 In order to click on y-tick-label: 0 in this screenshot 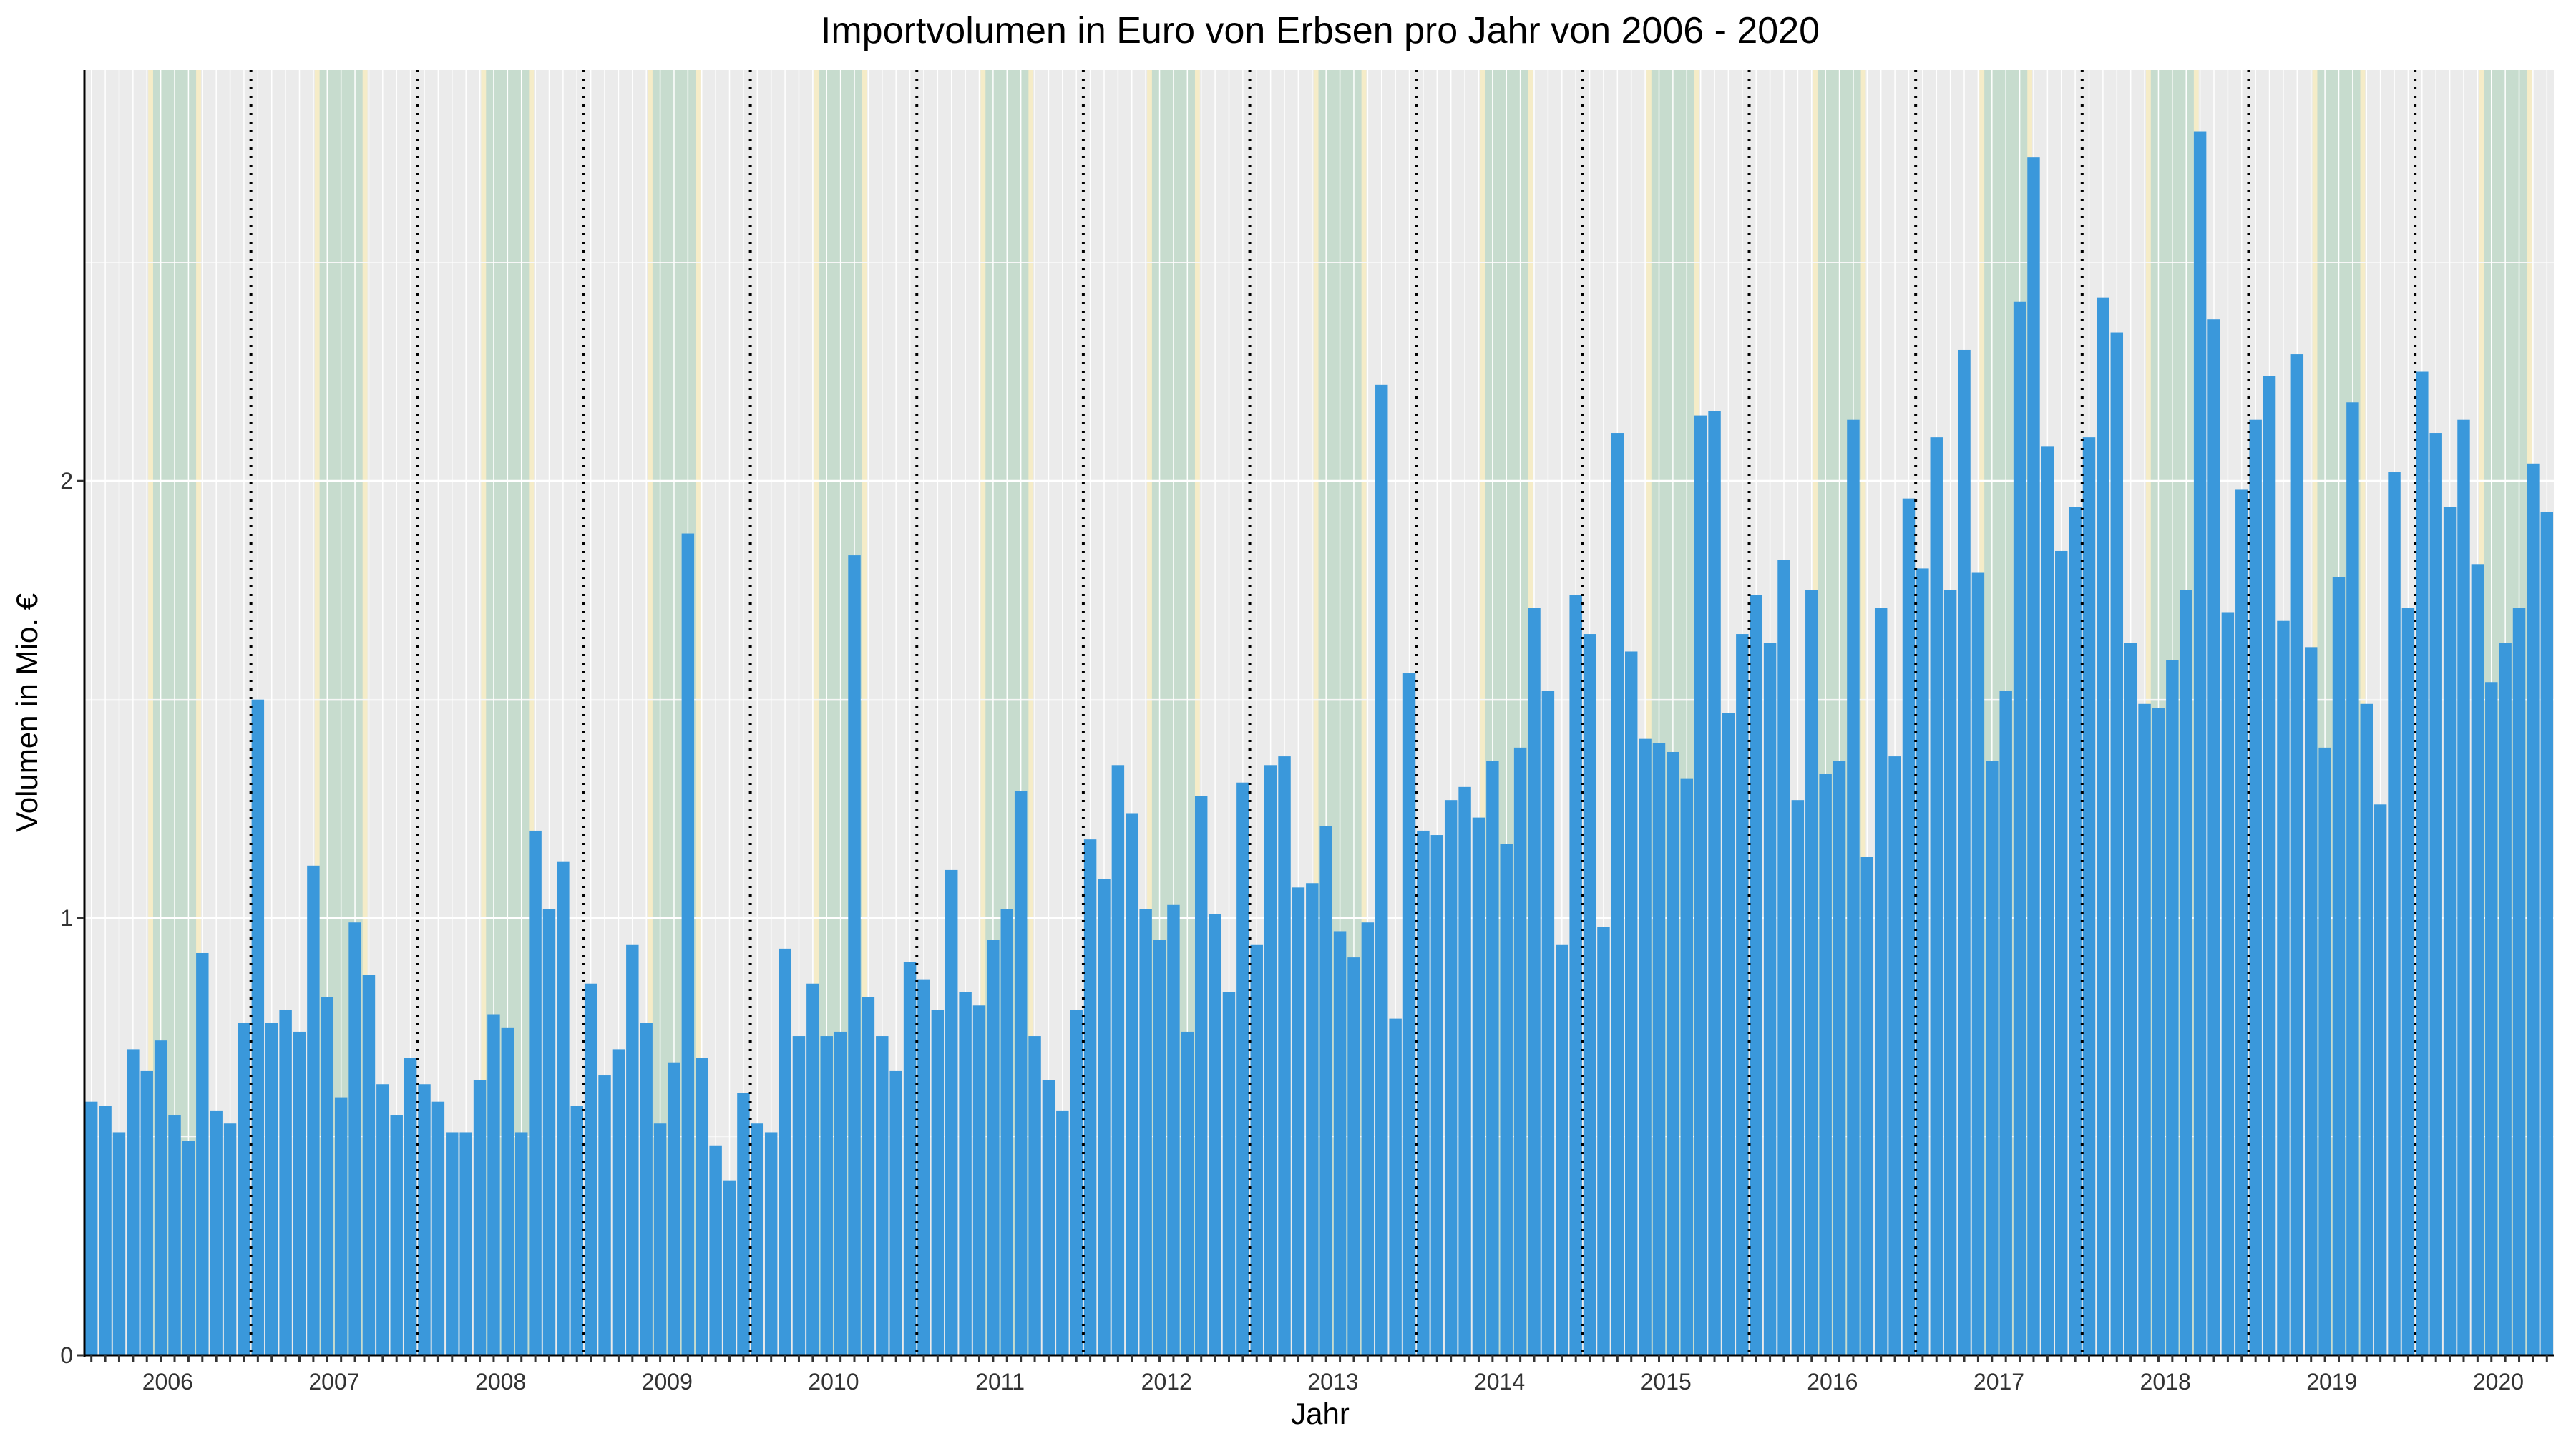, I will do `click(66, 1355)`.